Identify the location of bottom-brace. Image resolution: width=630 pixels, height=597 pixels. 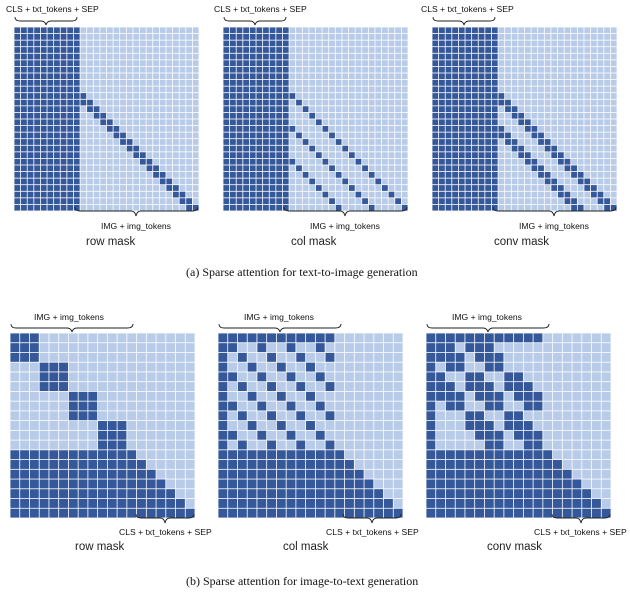
(372, 518).